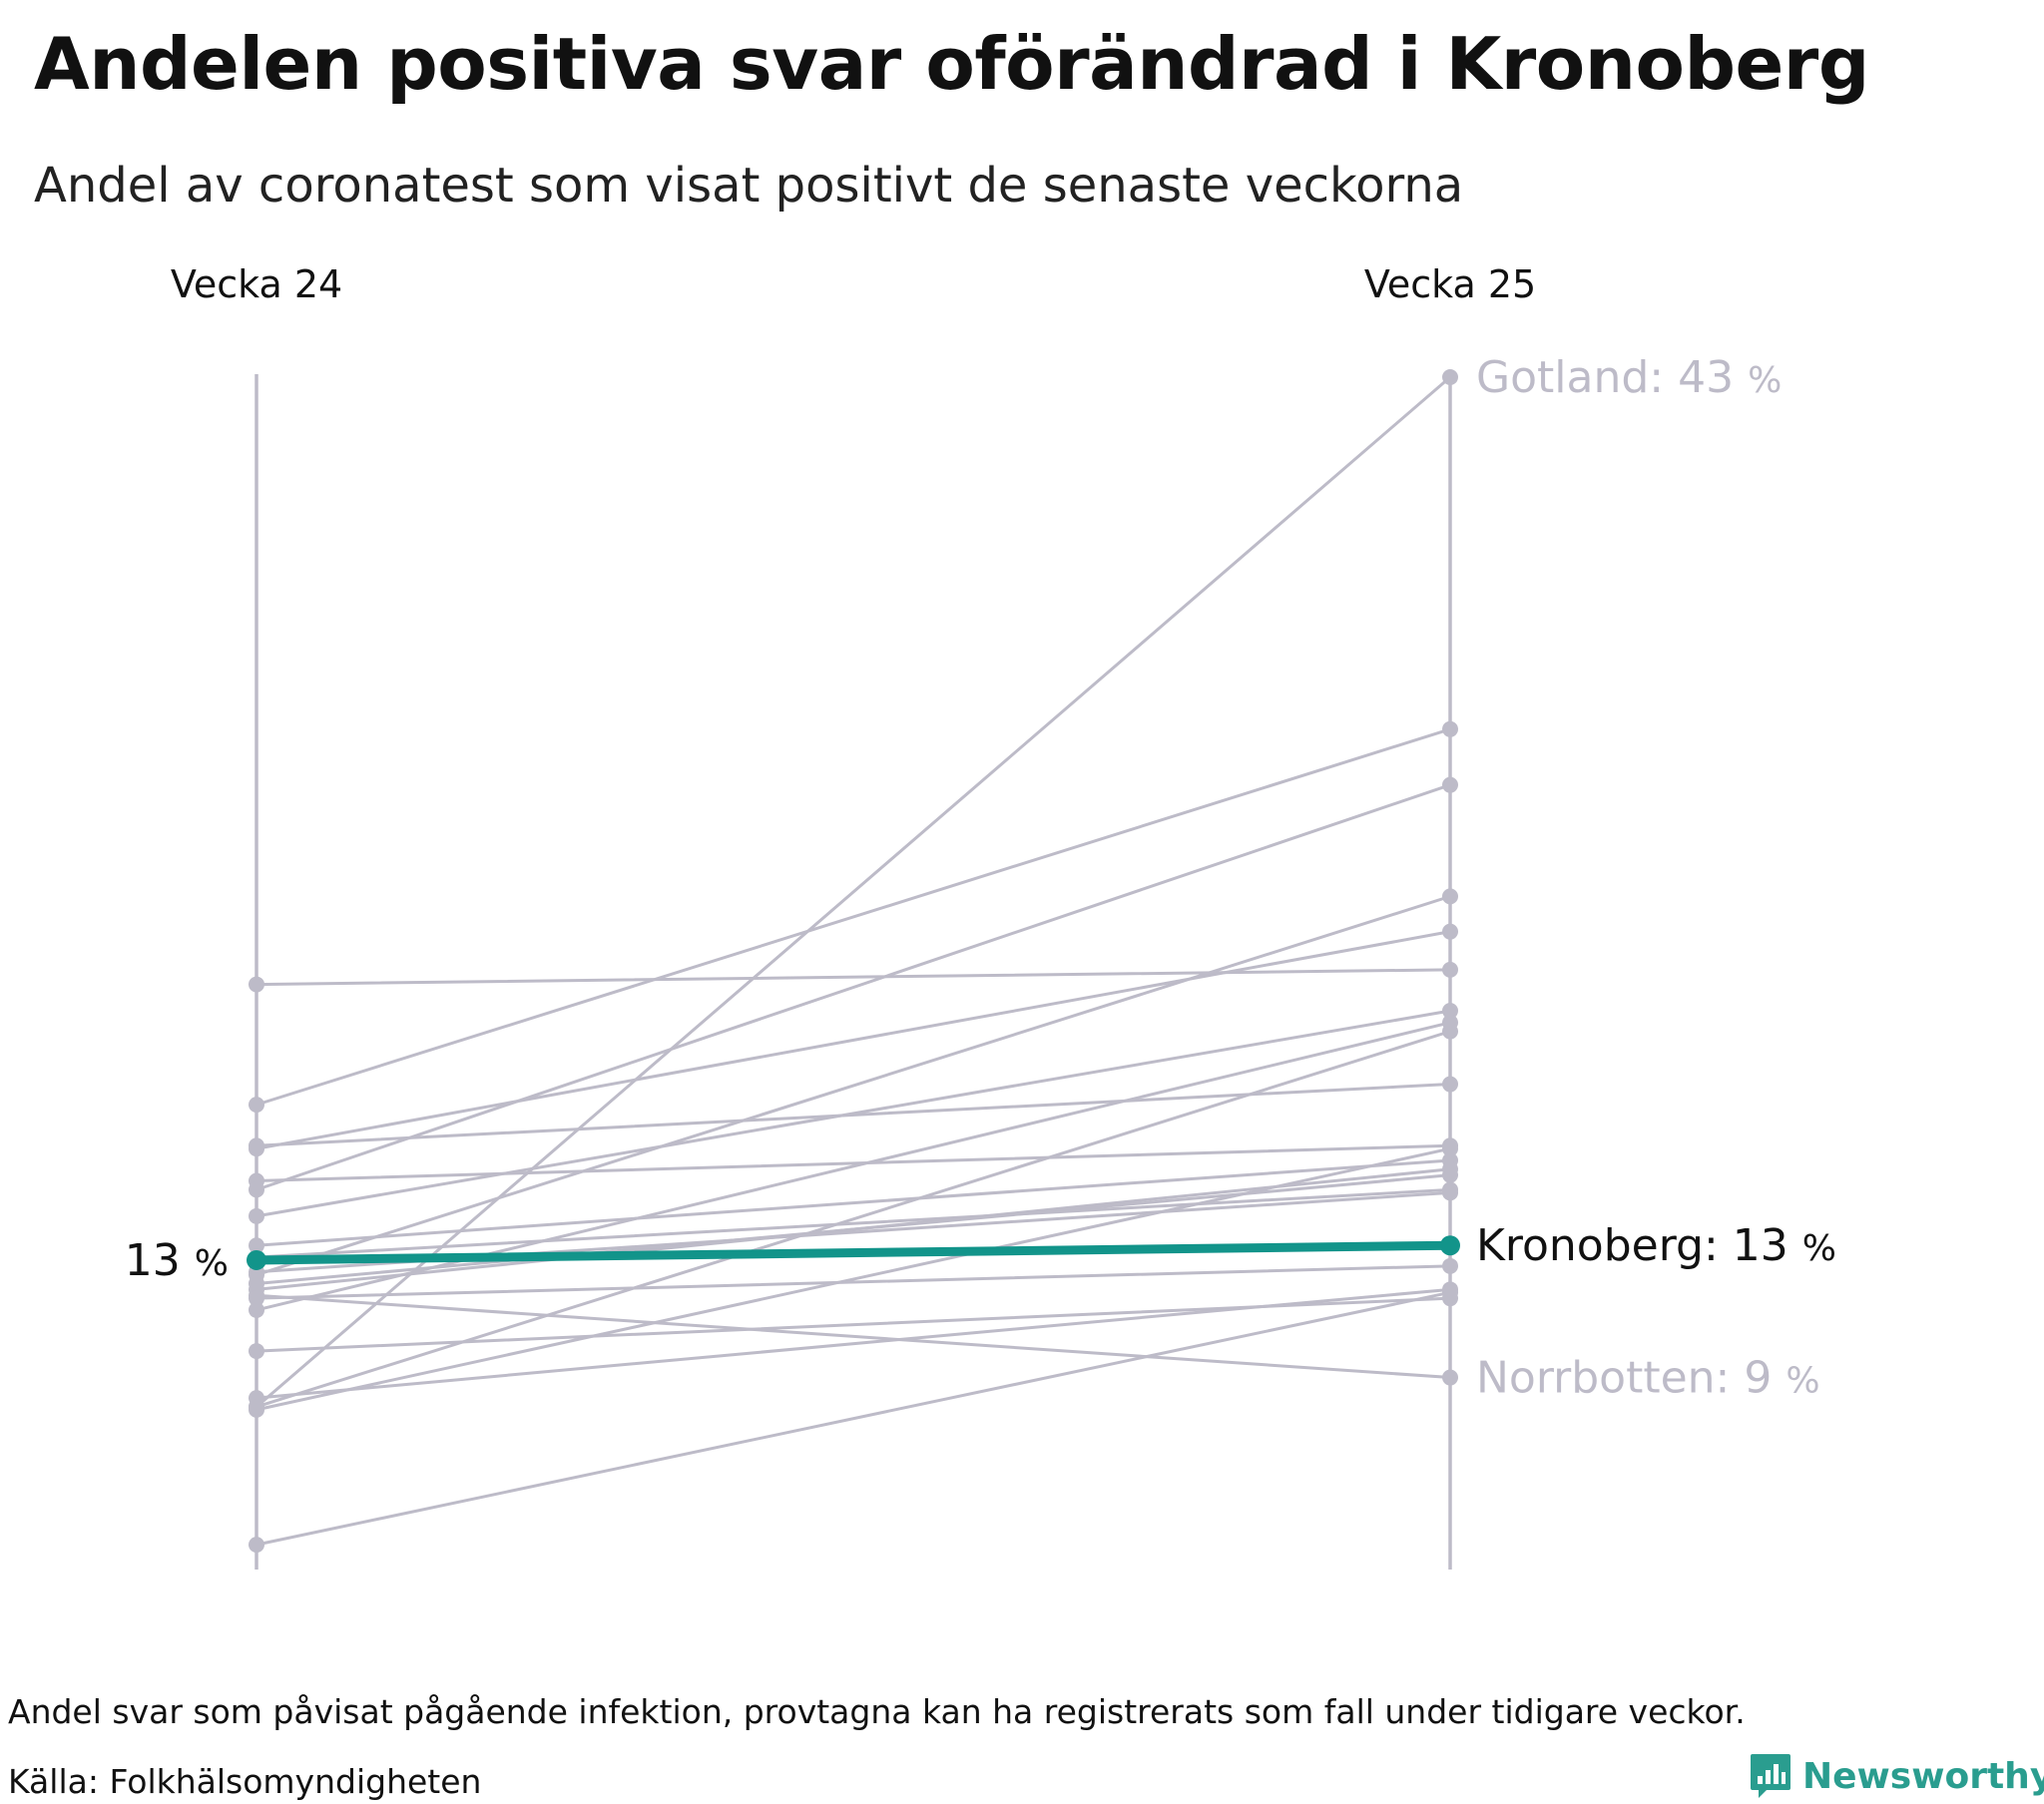 Image resolution: width=2044 pixels, height=1804 pixels. Describe the element at coordinates (256, 284) in the screenshot. I see `axis-category-label: Vecka 24` at that location.